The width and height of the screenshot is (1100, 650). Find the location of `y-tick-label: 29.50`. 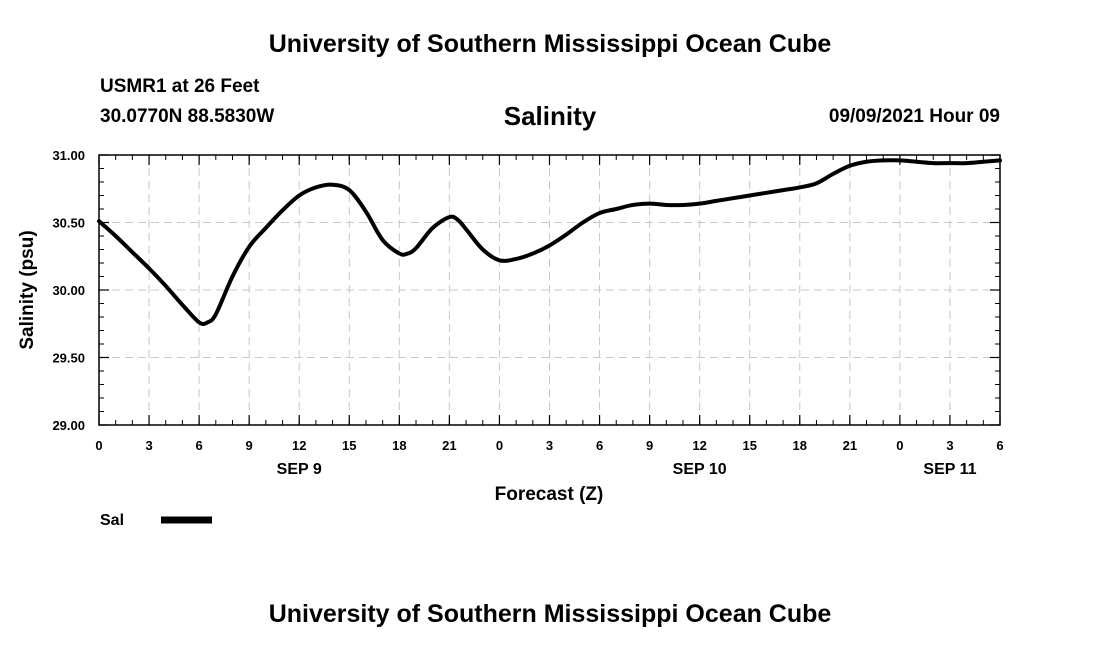

y-tick-label: 29.50 is located at coordinates (68, 358).